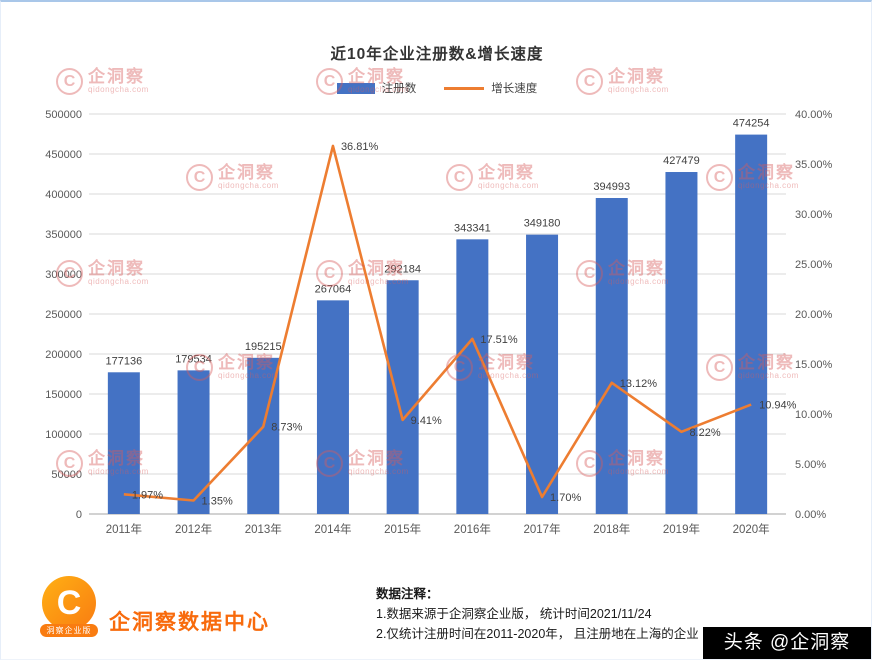 This screenshot has width=872, height=660. Describe the element at coordinates (402, 529) in the screenshot. I see `svg-text: 2015年` at that location.